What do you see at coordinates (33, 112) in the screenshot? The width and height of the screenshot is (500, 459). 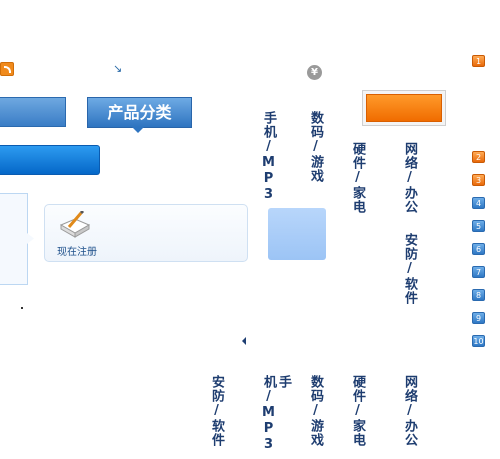 I see `tab-left-button` at bounding box center [33, 112].